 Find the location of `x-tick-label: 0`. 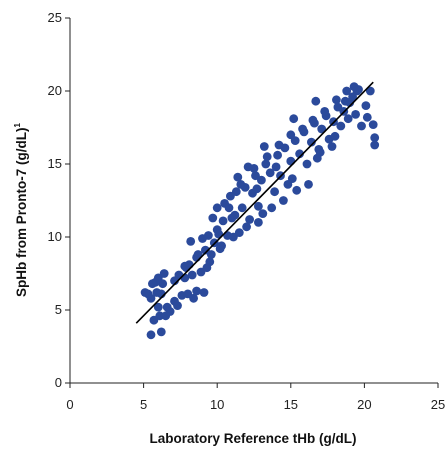

x-tick-label: 0 is located at coordinates (69, 404).